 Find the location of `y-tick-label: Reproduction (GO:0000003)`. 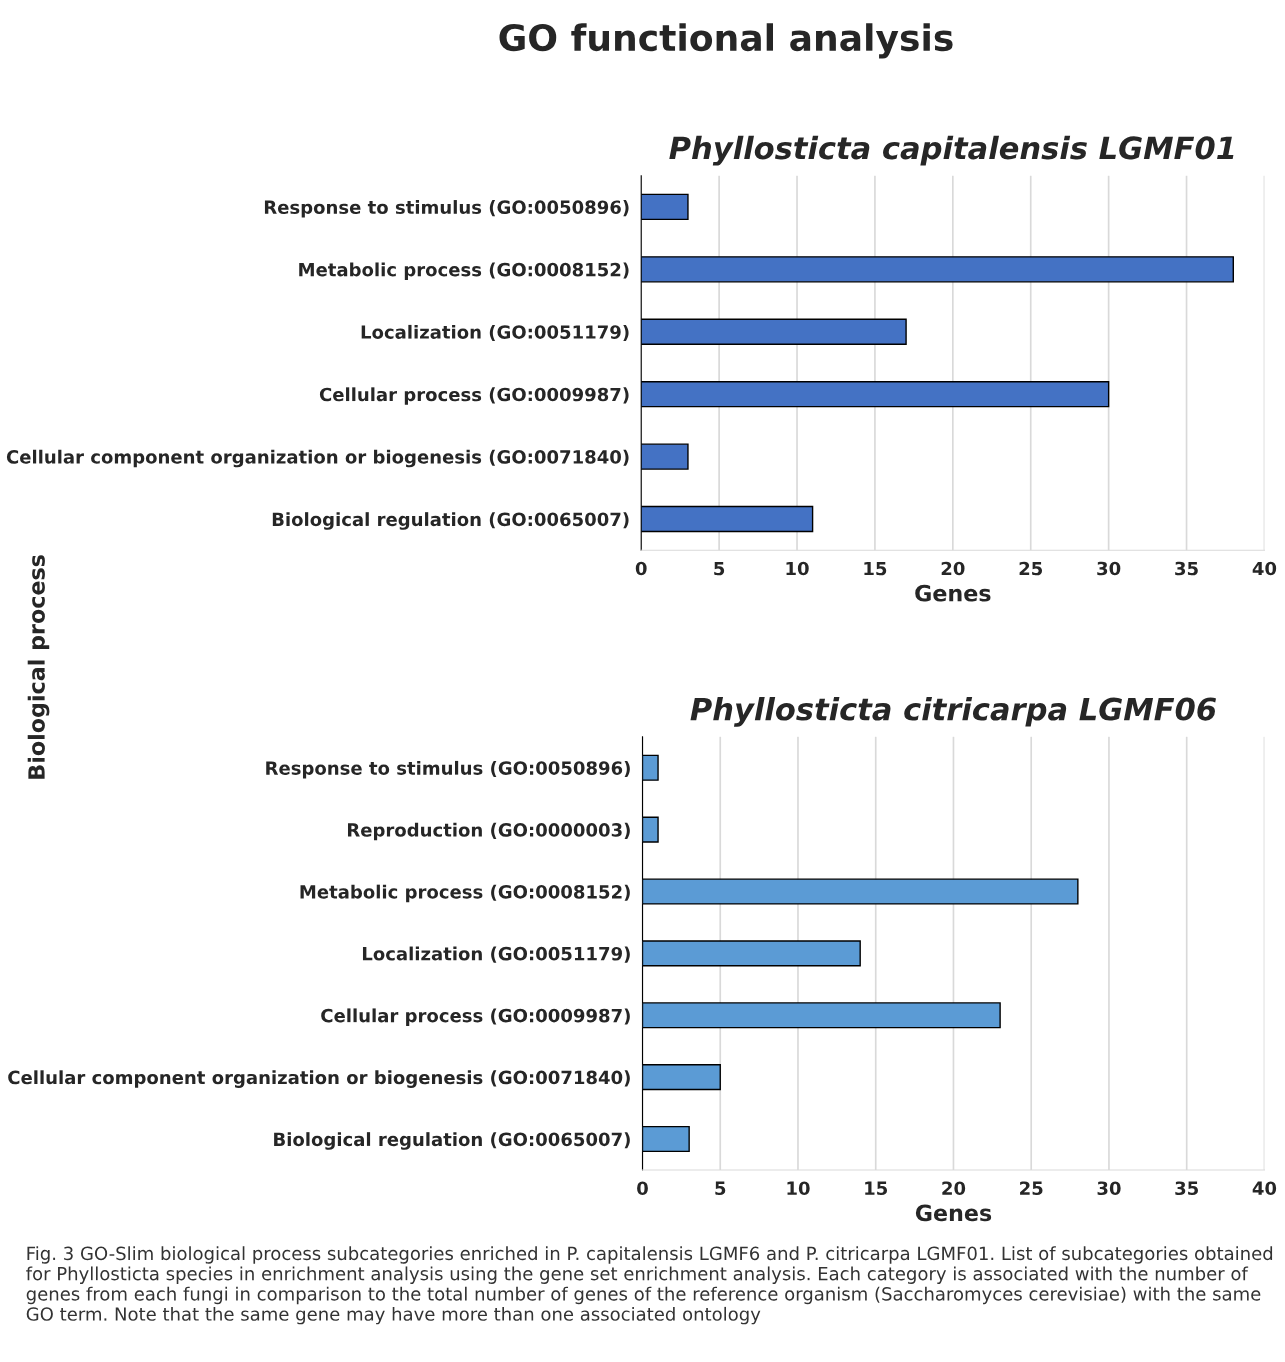

y-tick-label: Reproduction (GO:0000003) is located at coordinates (488, 831).